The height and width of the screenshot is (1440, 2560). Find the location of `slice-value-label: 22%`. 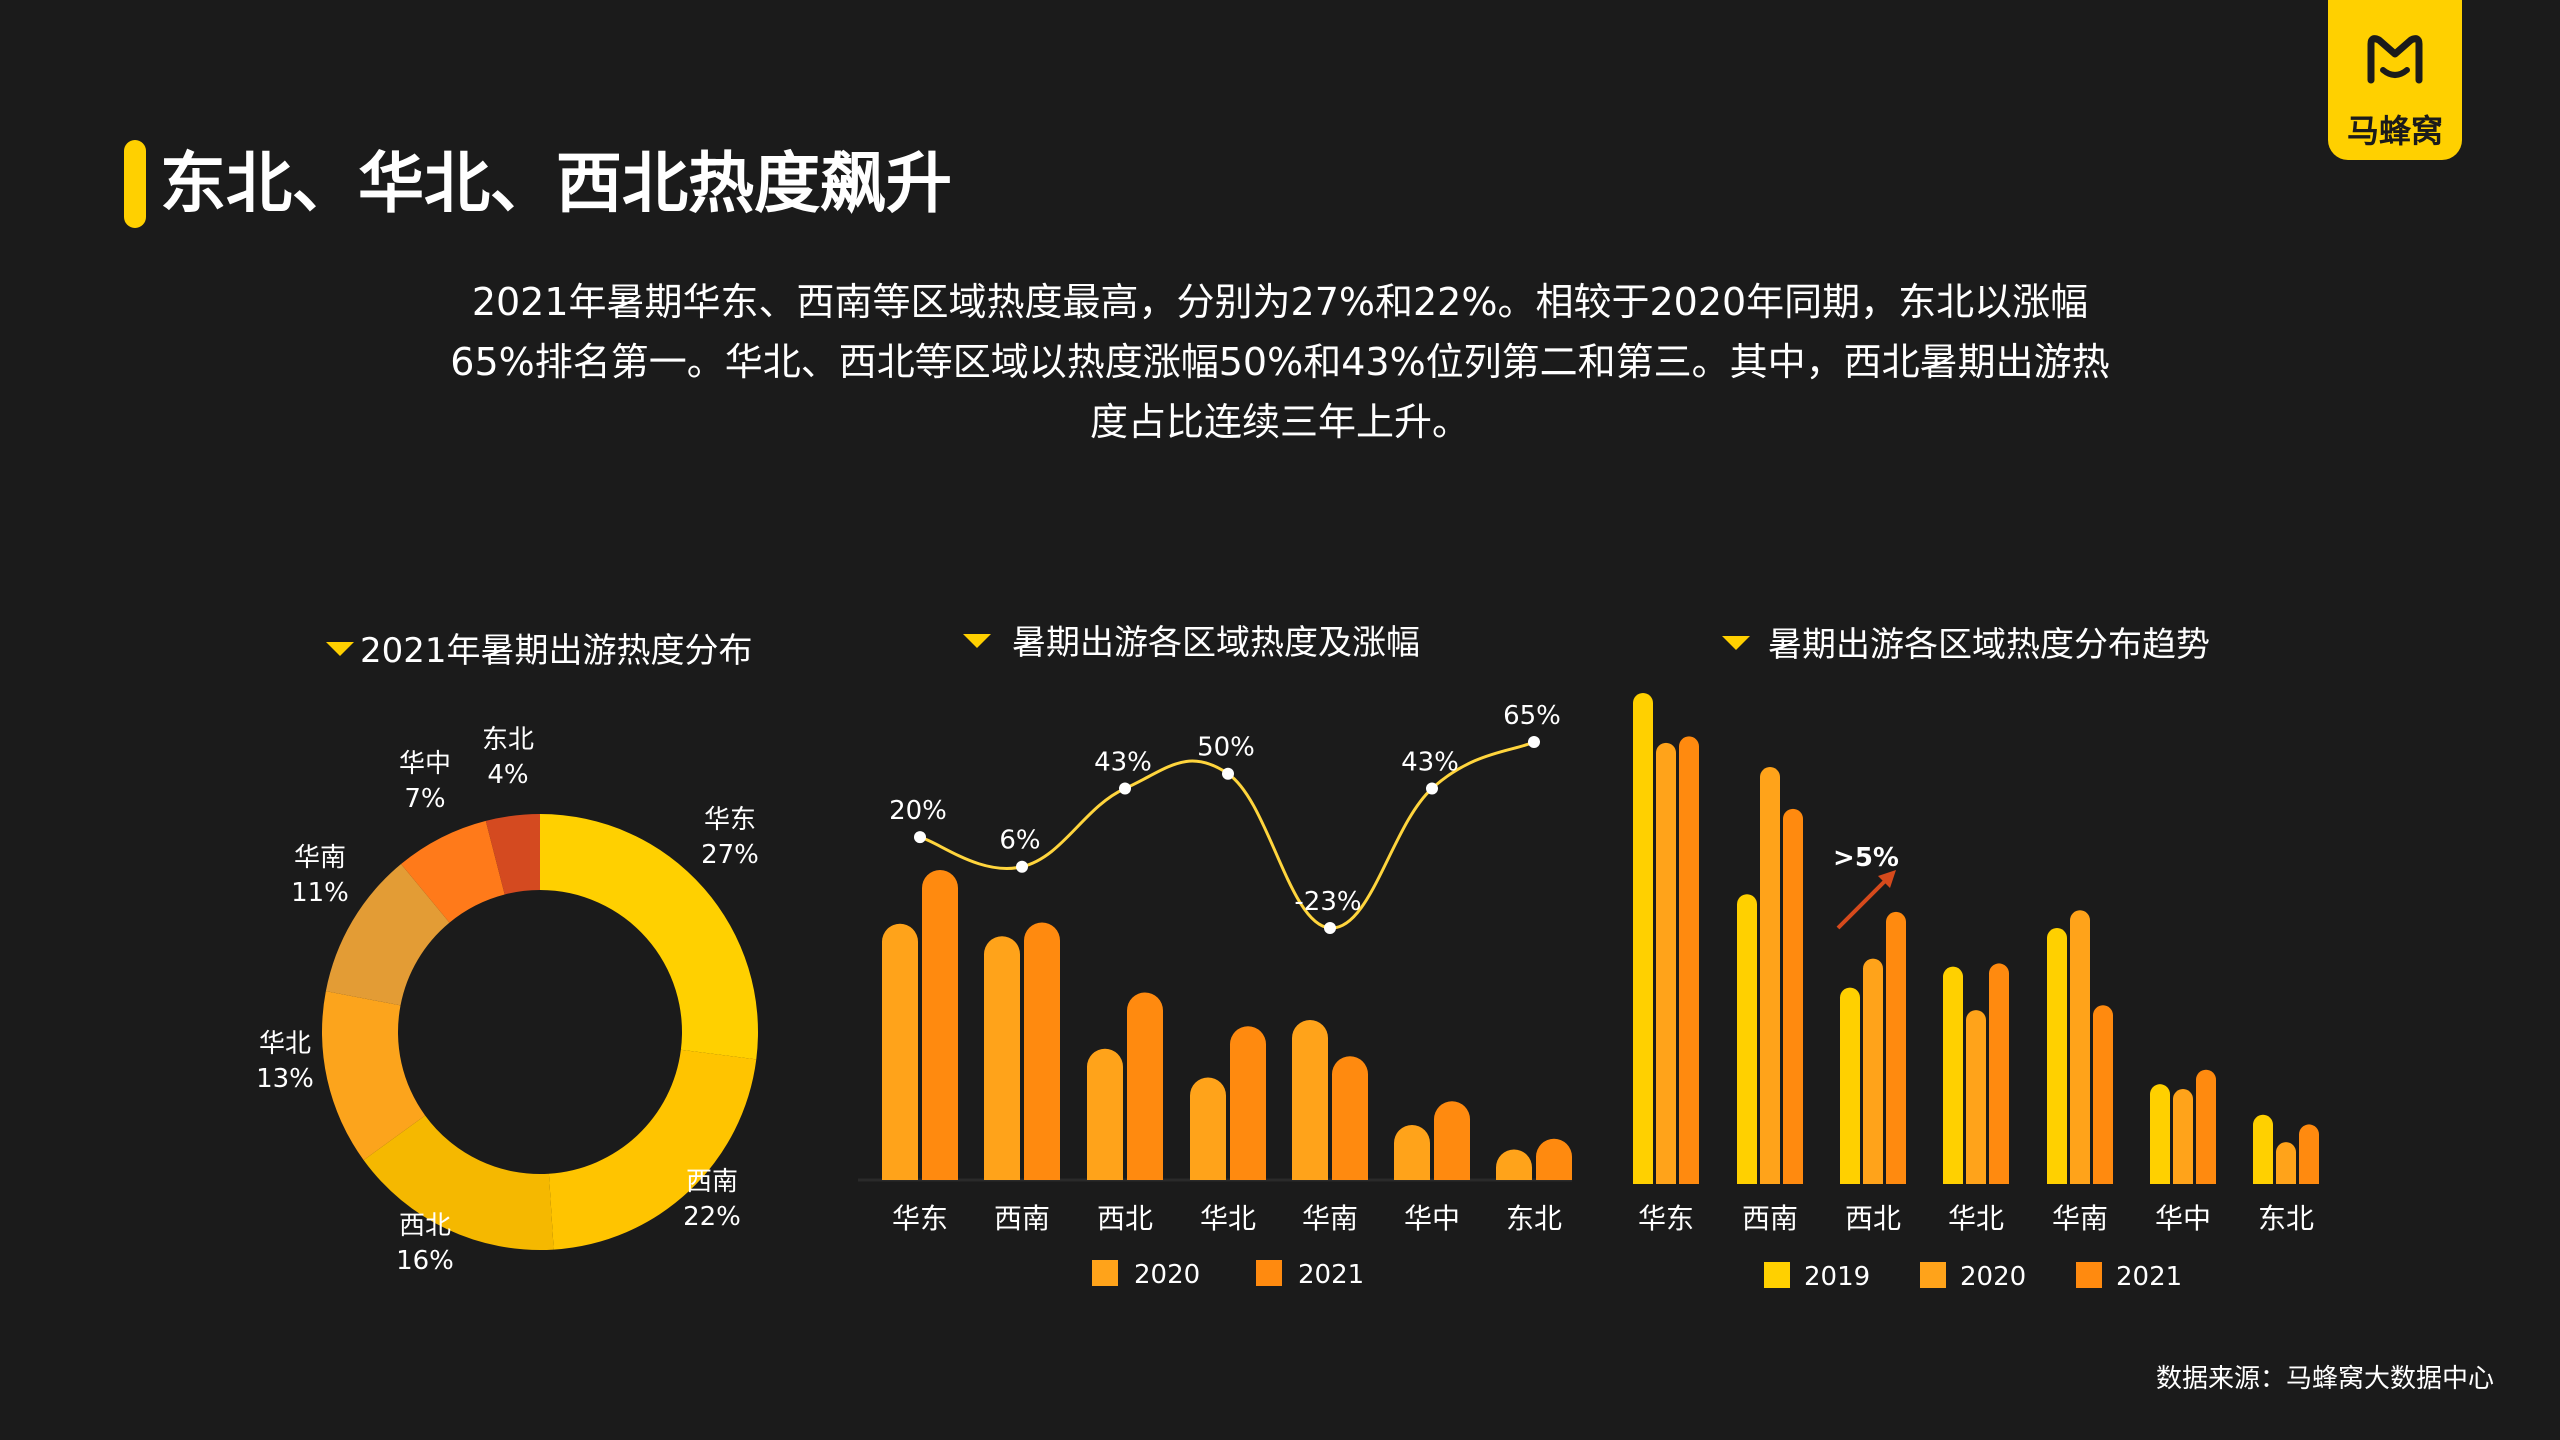

slice-value-label: 22% is located at coordinates (712, 1217).